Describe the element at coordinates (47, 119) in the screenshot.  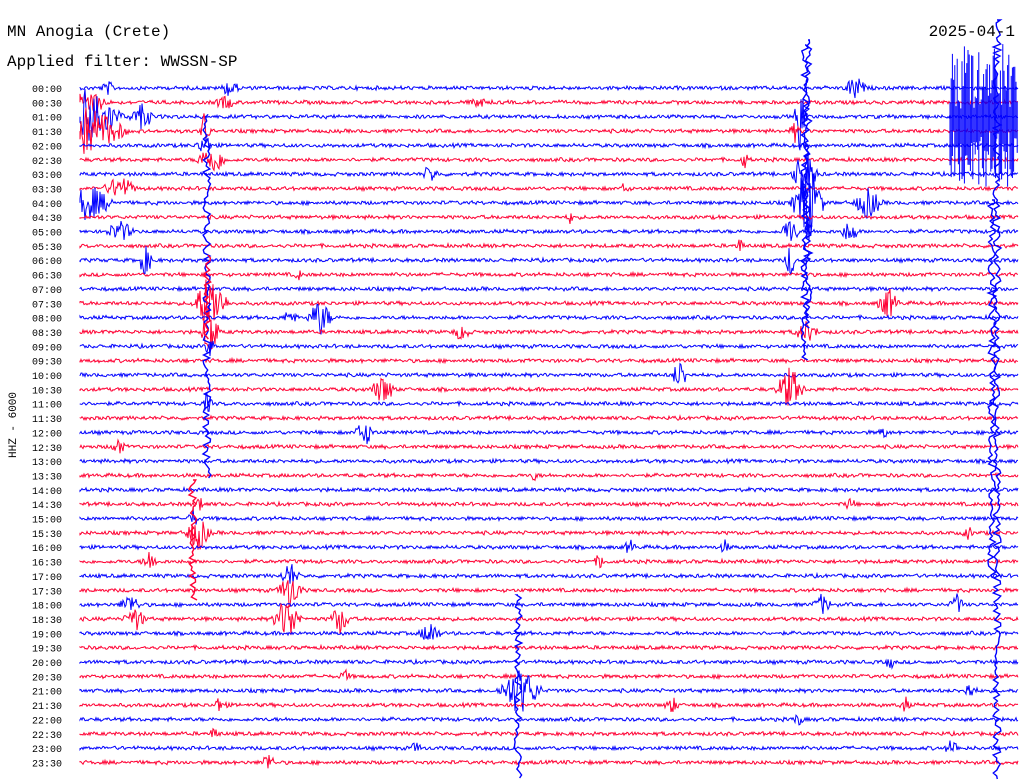
I see `row-time-label: 01:00` at that location.